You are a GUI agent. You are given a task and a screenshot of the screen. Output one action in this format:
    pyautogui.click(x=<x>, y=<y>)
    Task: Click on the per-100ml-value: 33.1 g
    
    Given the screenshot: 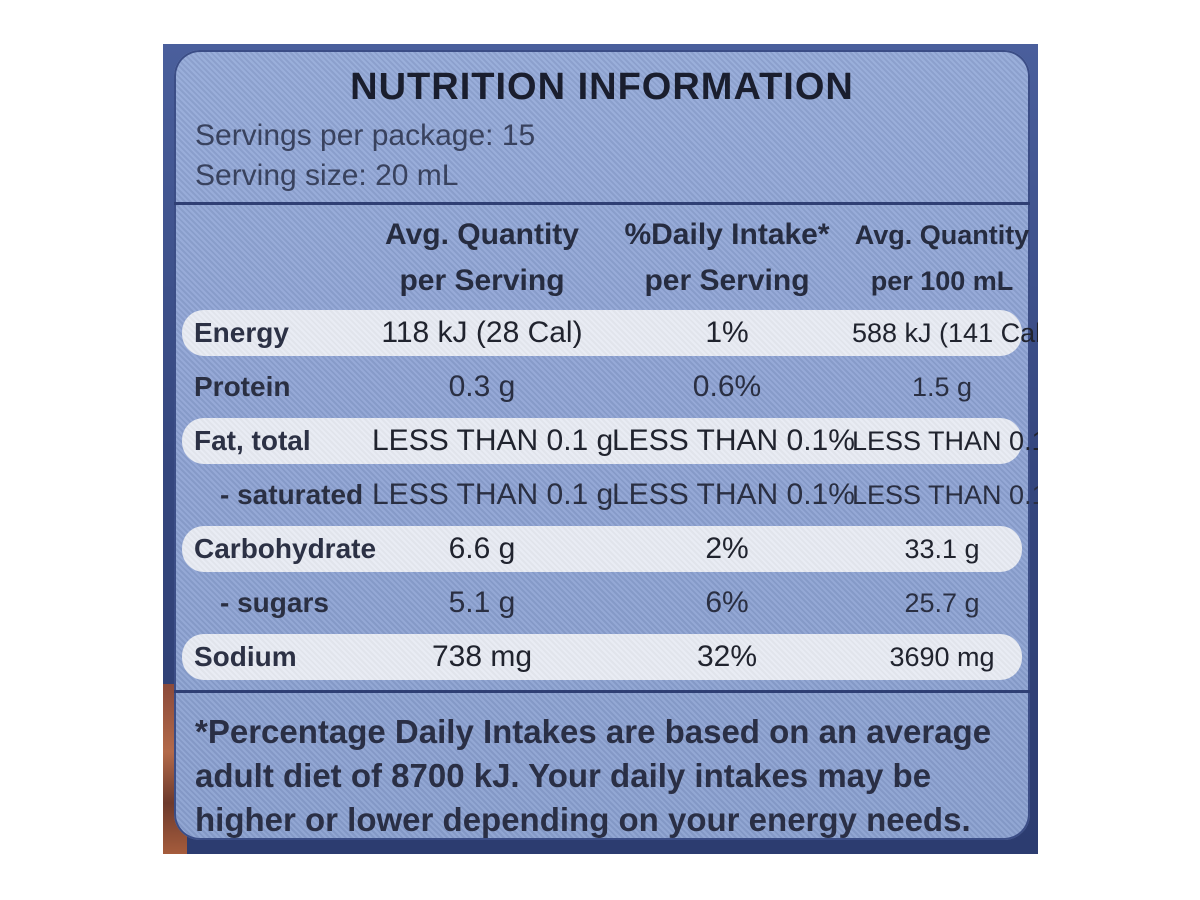 What is the action you would take?
    pyautogui.click(x=942, y=549)
    